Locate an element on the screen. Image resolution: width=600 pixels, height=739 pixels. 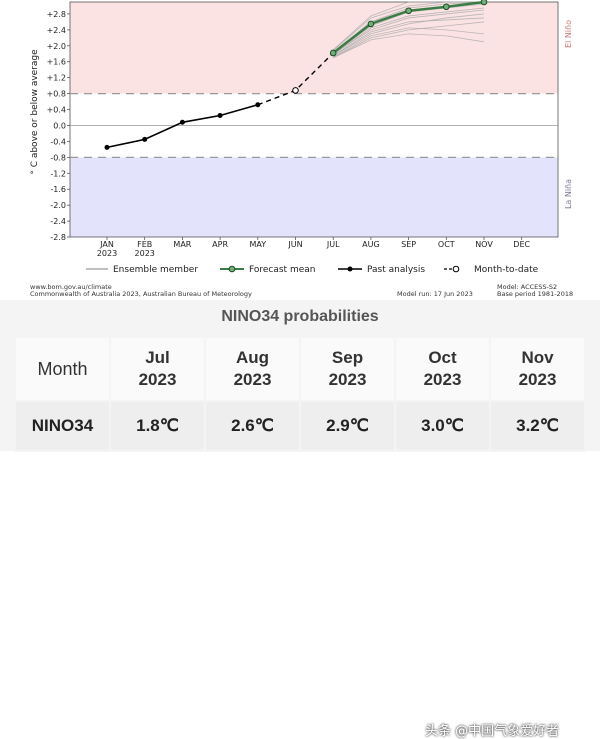
x-tick-label: SEP is located at coordinates (408, 244).